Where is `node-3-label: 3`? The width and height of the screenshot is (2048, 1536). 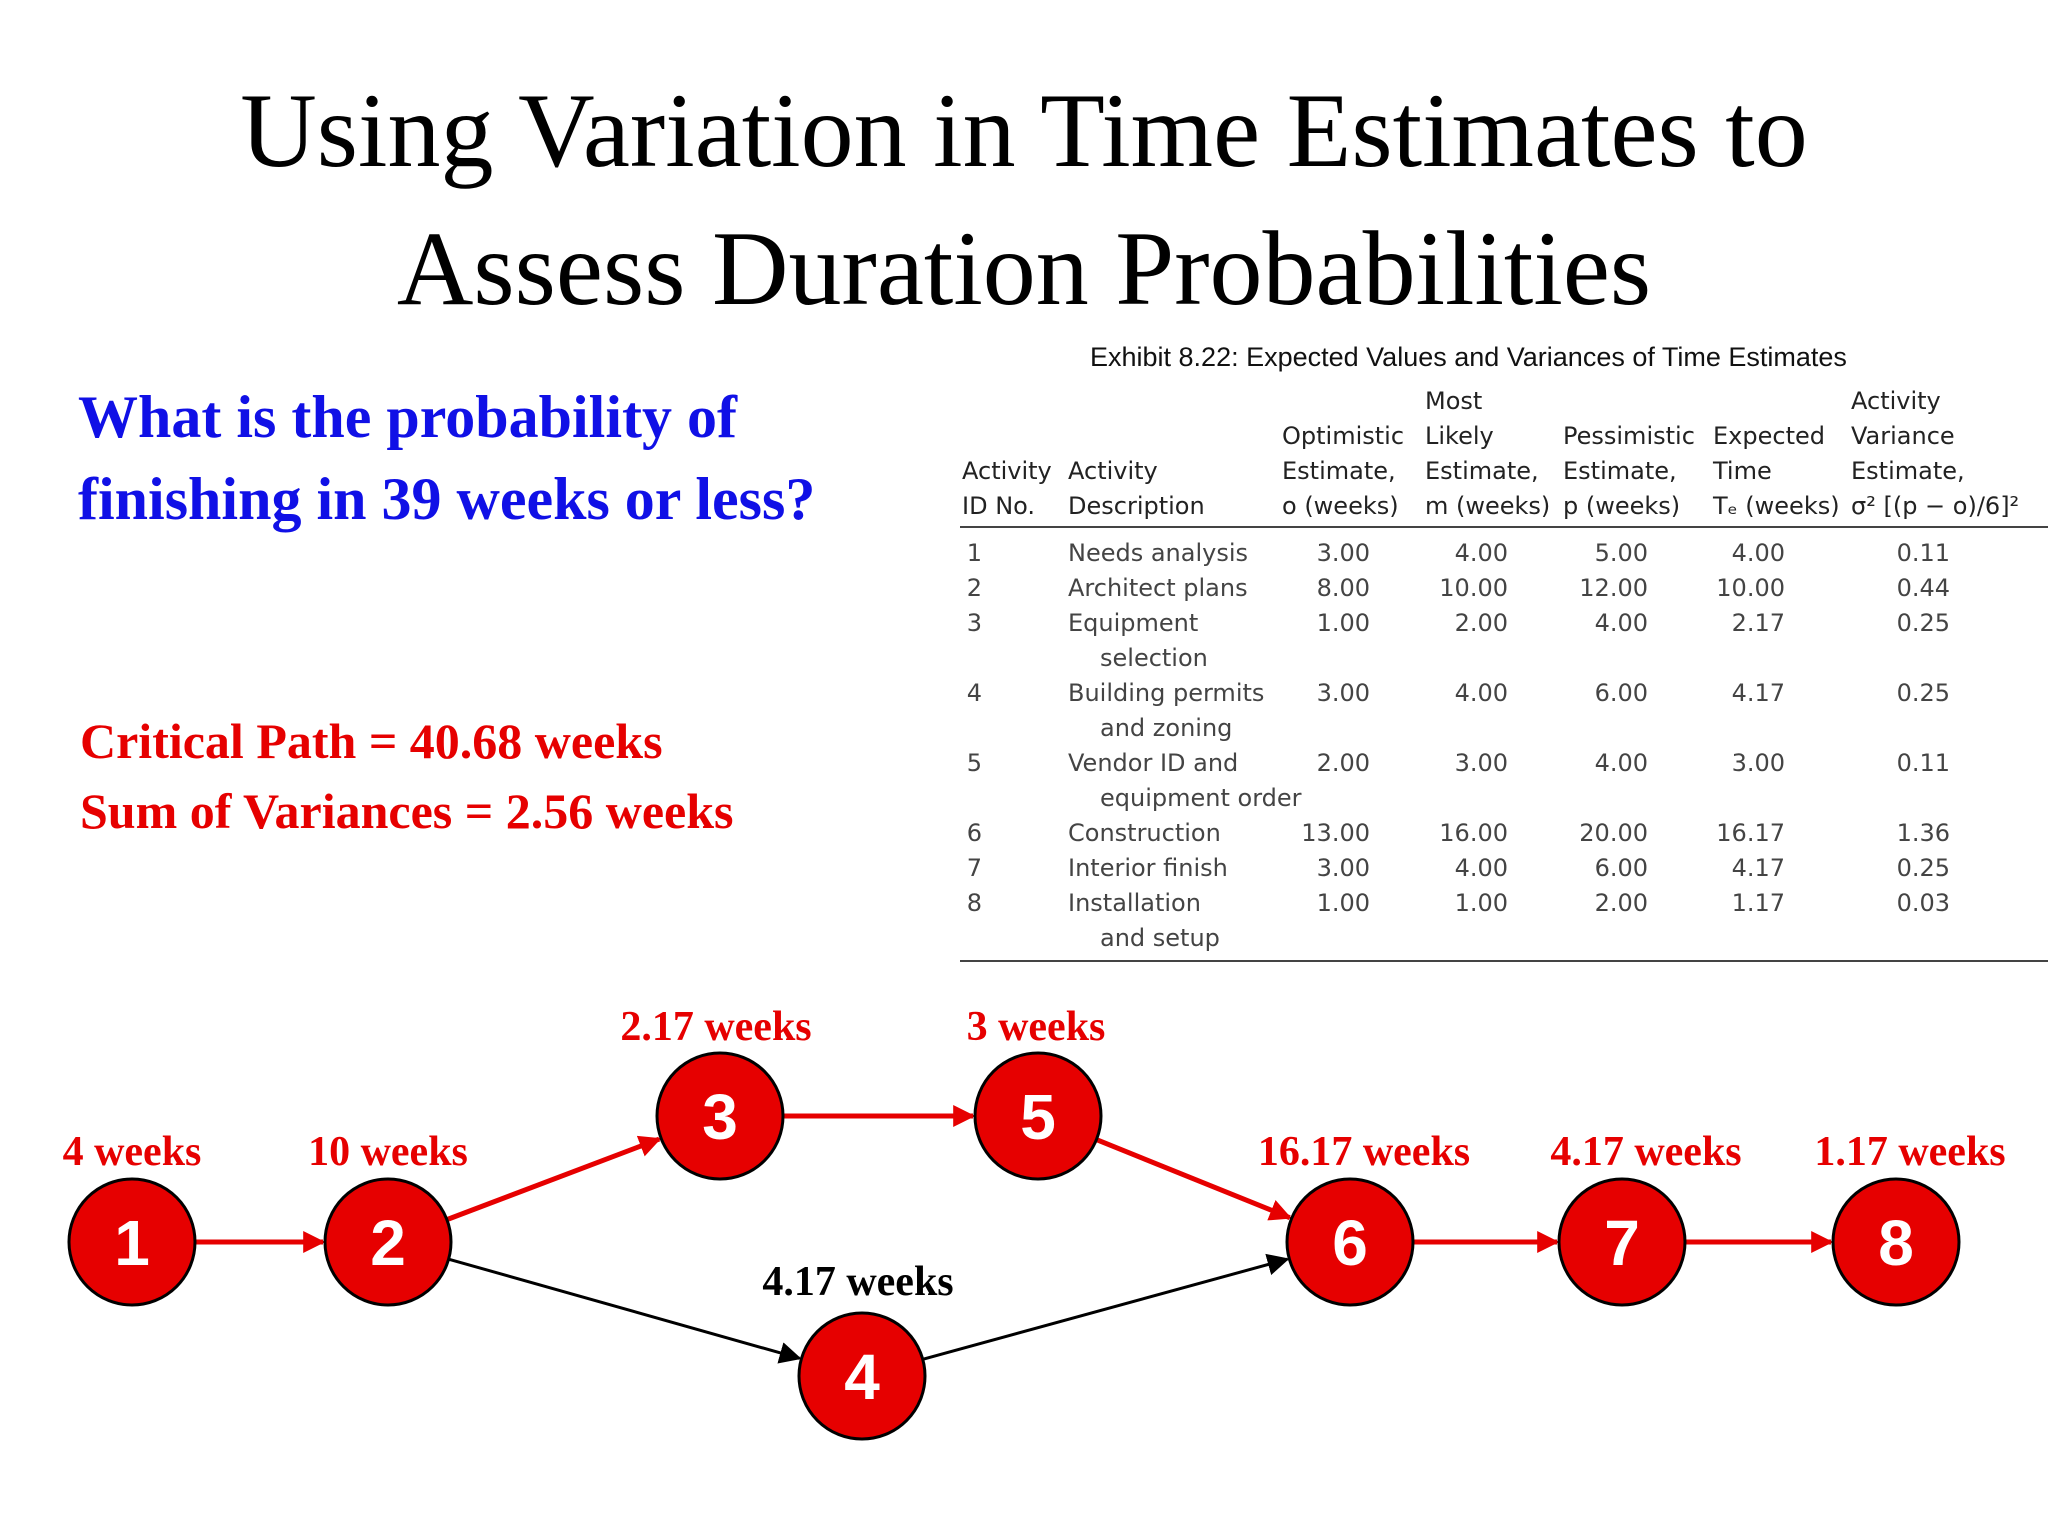
node-3-label: 3 is located at coordinates (720, 1117).